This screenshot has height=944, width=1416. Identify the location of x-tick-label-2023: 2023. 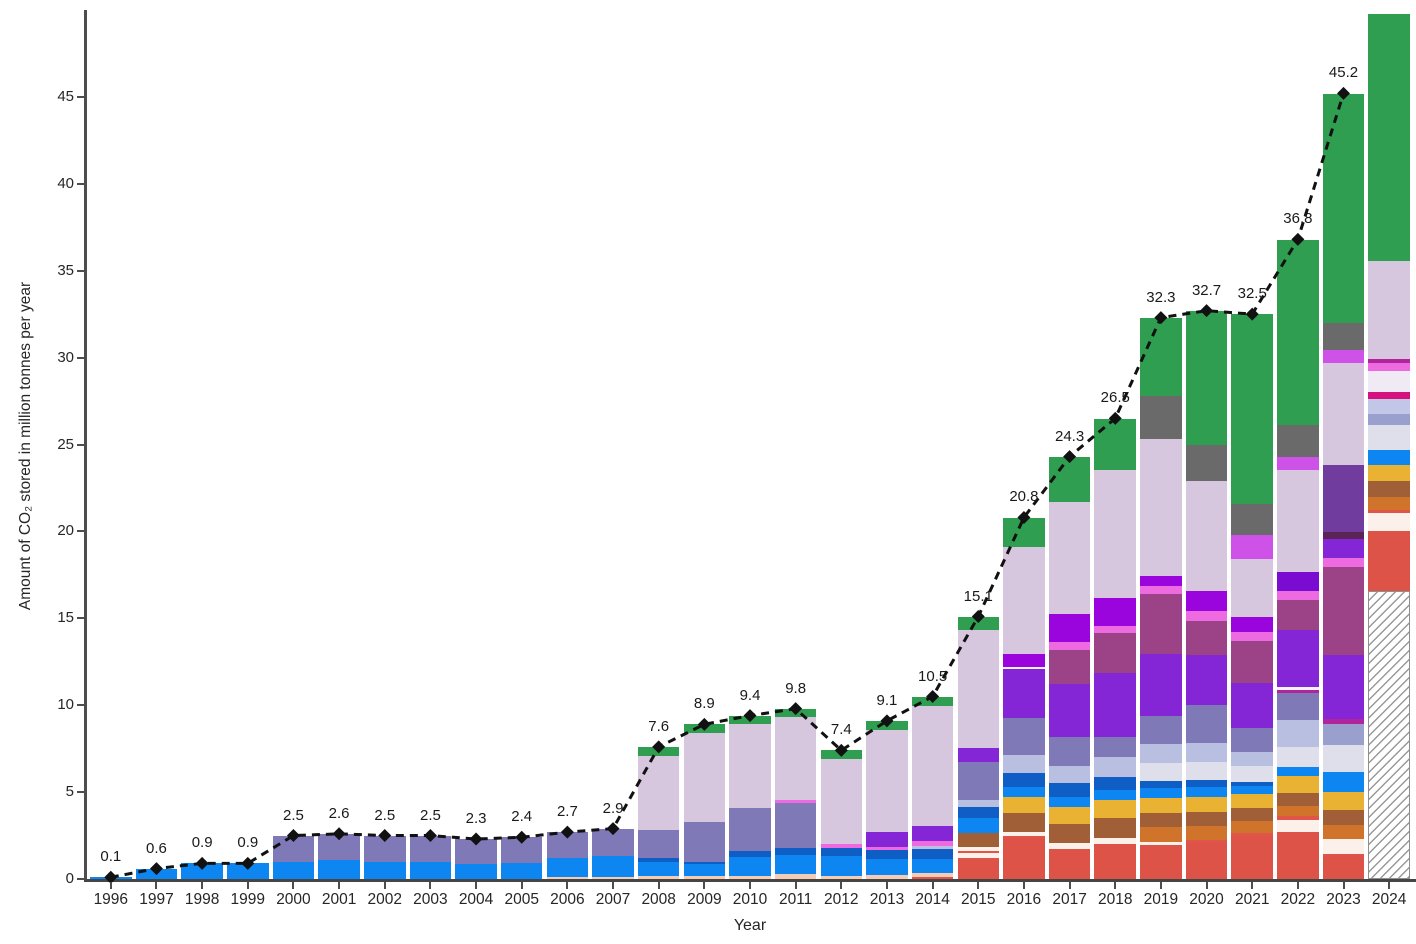
(1343, 899).